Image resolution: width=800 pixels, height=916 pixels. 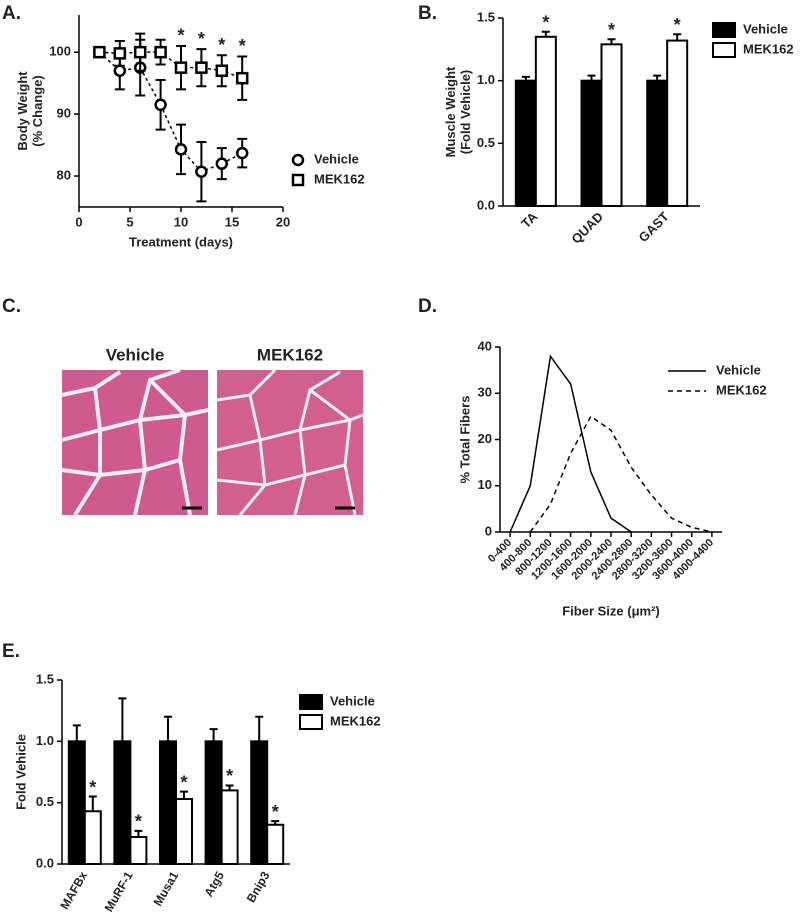 What do you see at coordinates (11, 651) in the screenshot?
I see `panel-title: E.` at bounding box center [11, 651].